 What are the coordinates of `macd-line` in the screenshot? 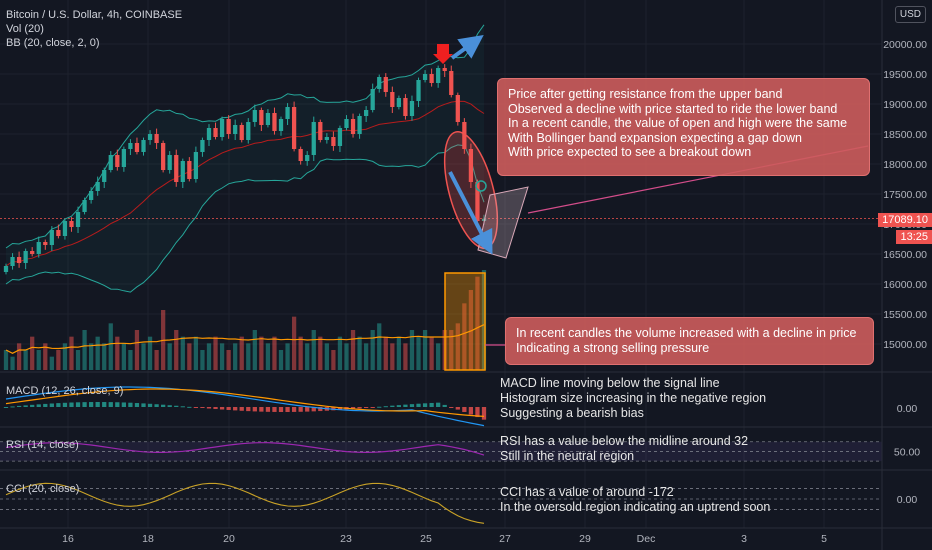 It's located at (245, 406).